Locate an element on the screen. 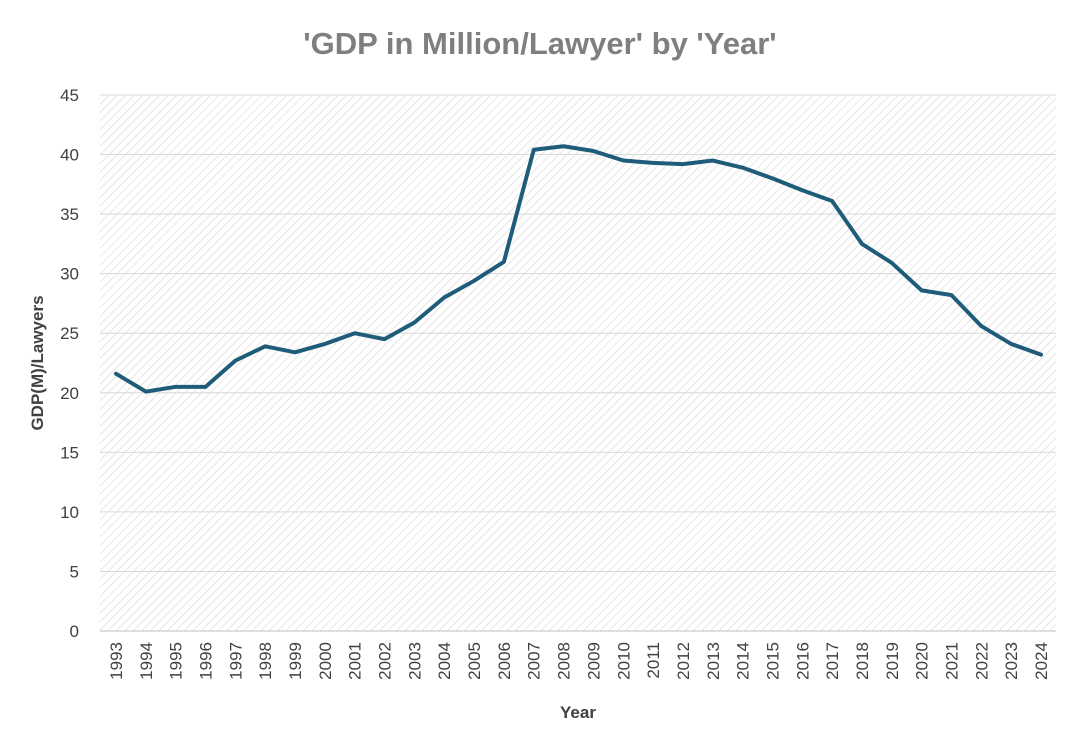 This screenshot has width=1080, height=750. x-tick-label: 2019 is located at coordinates (892, 661).